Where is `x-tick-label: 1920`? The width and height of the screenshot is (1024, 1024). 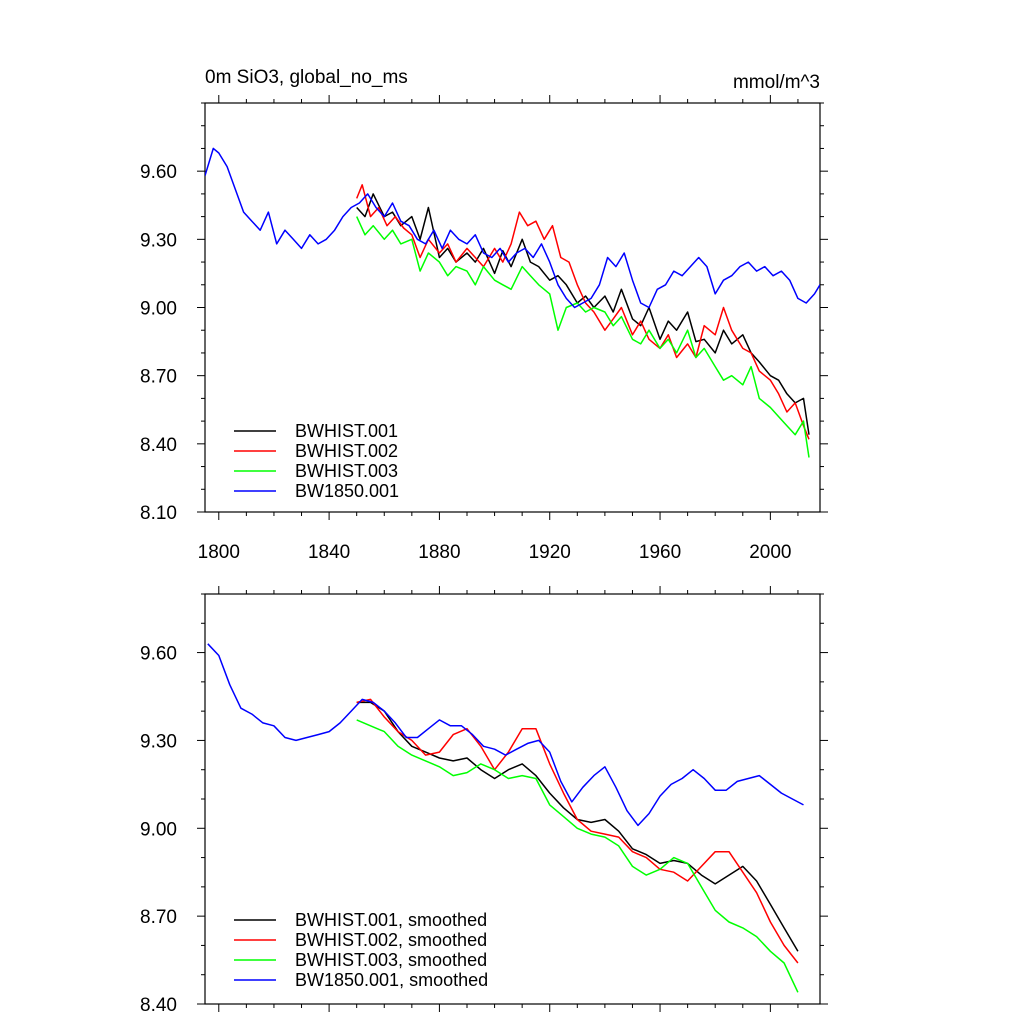 x-tick-label: 1920 is located at coordinates (550, 552).